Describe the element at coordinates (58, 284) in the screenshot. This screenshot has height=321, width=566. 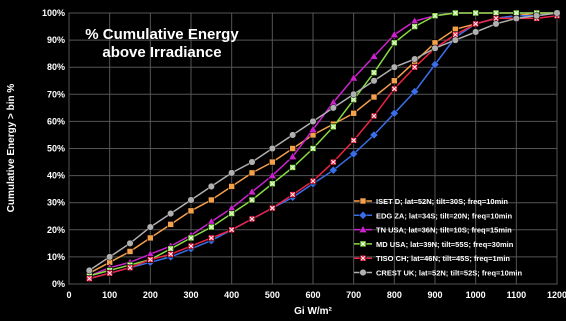
I see `y-tick-label: 0%` at that location.